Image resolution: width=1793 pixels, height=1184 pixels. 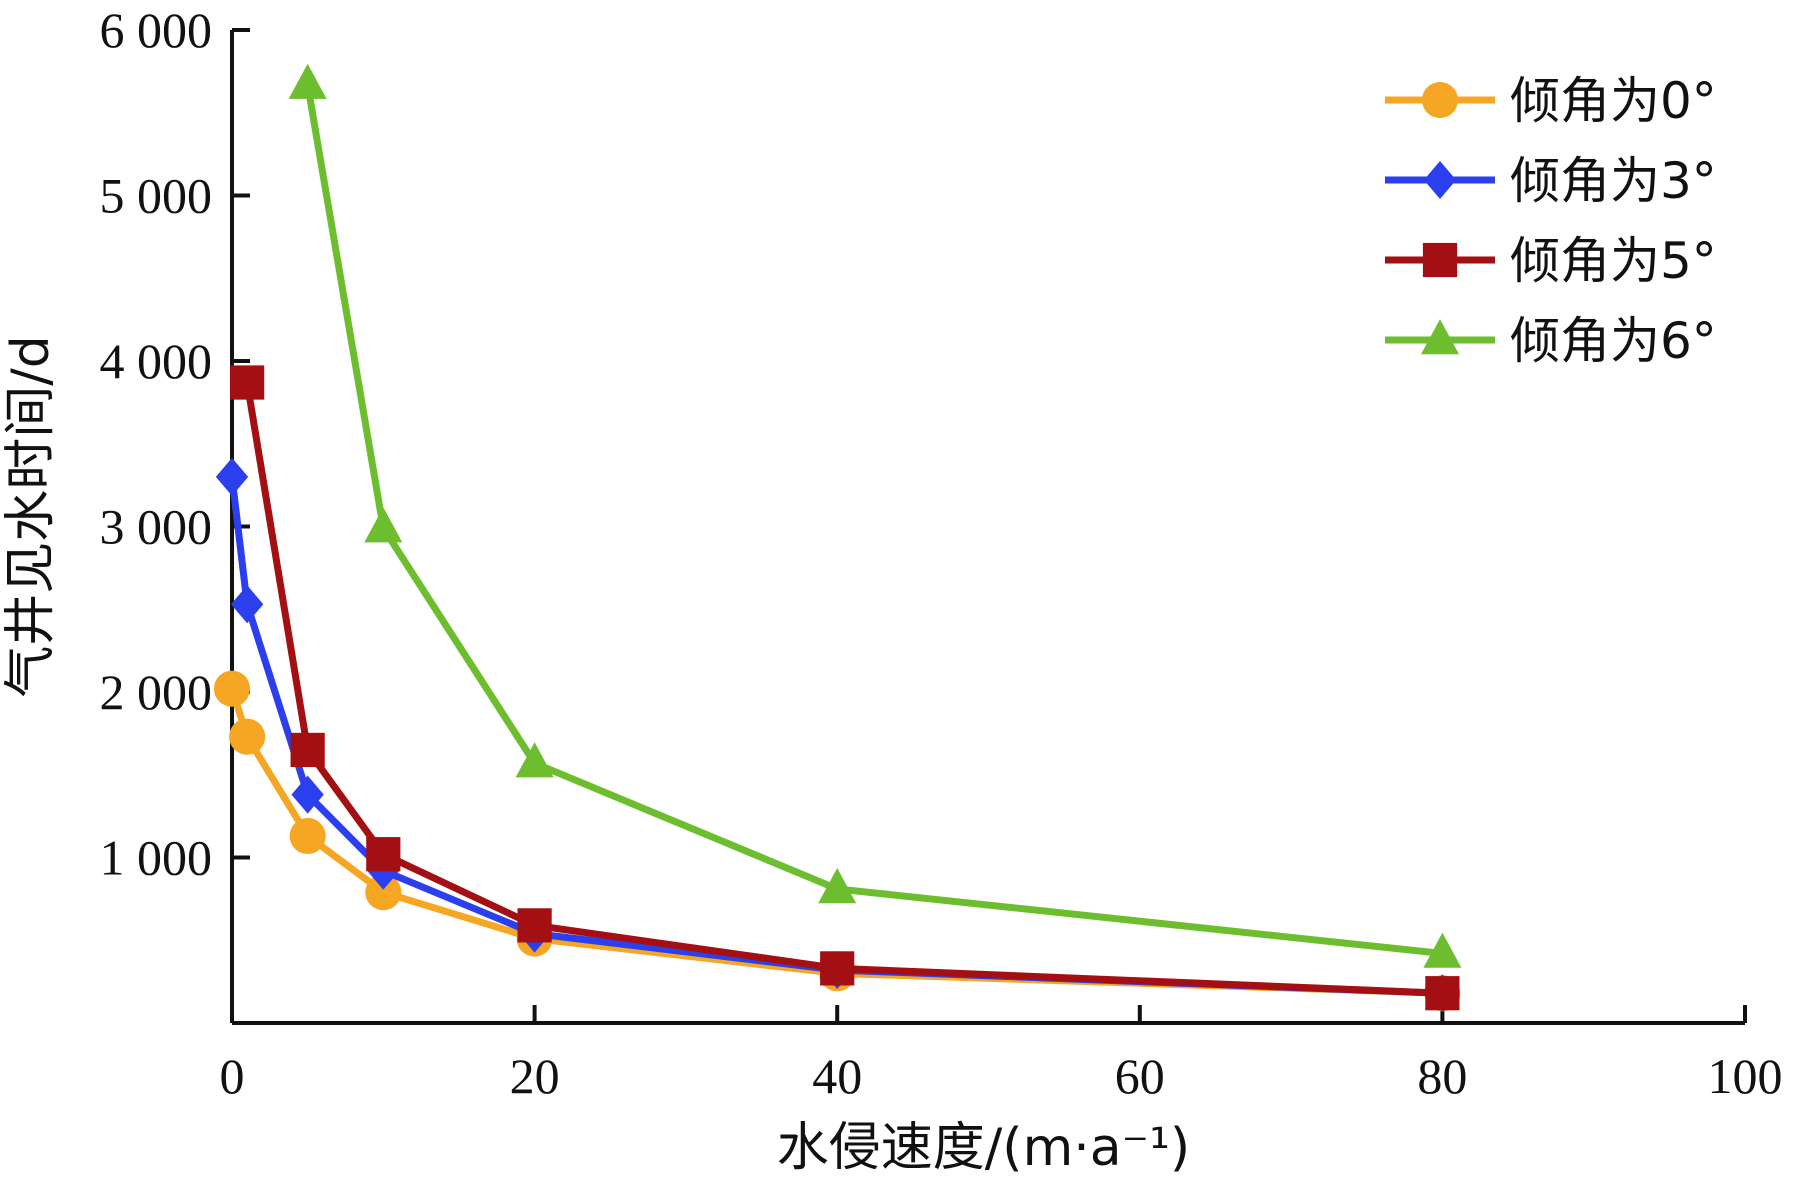 I want to click on y-tick-label: 2 000, so click(x=156, y=692).